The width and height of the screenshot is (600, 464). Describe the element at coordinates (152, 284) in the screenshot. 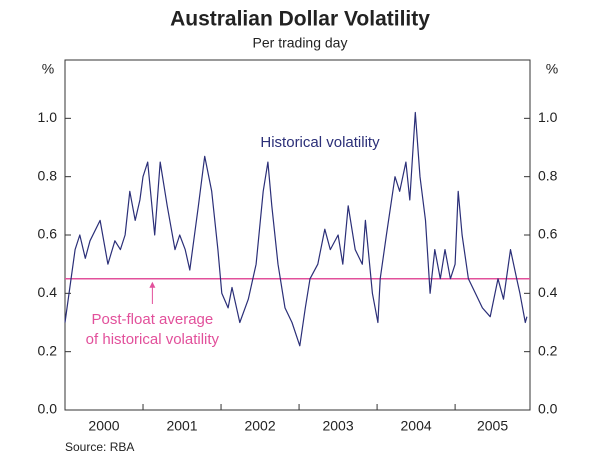

I see `annotation-arrowhead` at that location.